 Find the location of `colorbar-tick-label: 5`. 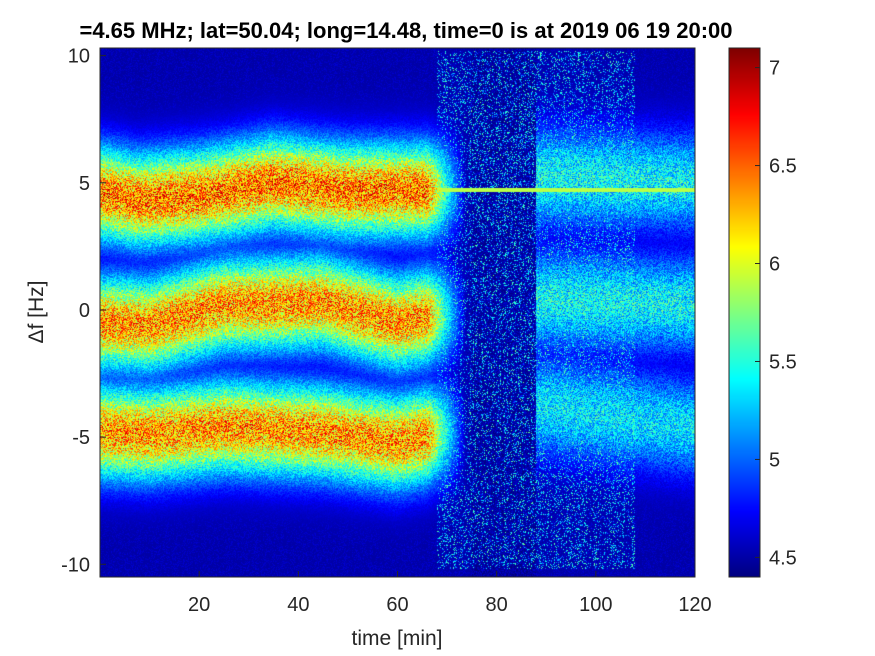

colorbar-tick-label: 5 is located at coordinates (774, 460).